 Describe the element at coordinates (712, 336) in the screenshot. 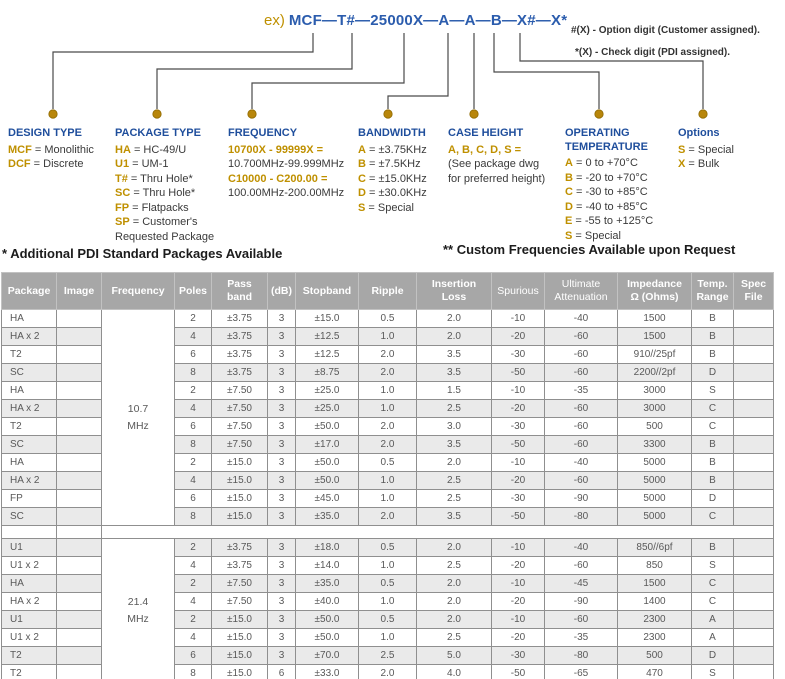

I see `table-cell: B` at that location.